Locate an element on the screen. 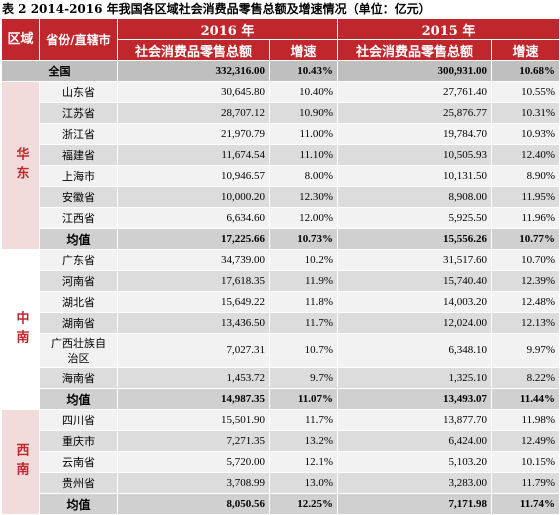  growth-2016: 13.0% is located at coordinates (303, 483).